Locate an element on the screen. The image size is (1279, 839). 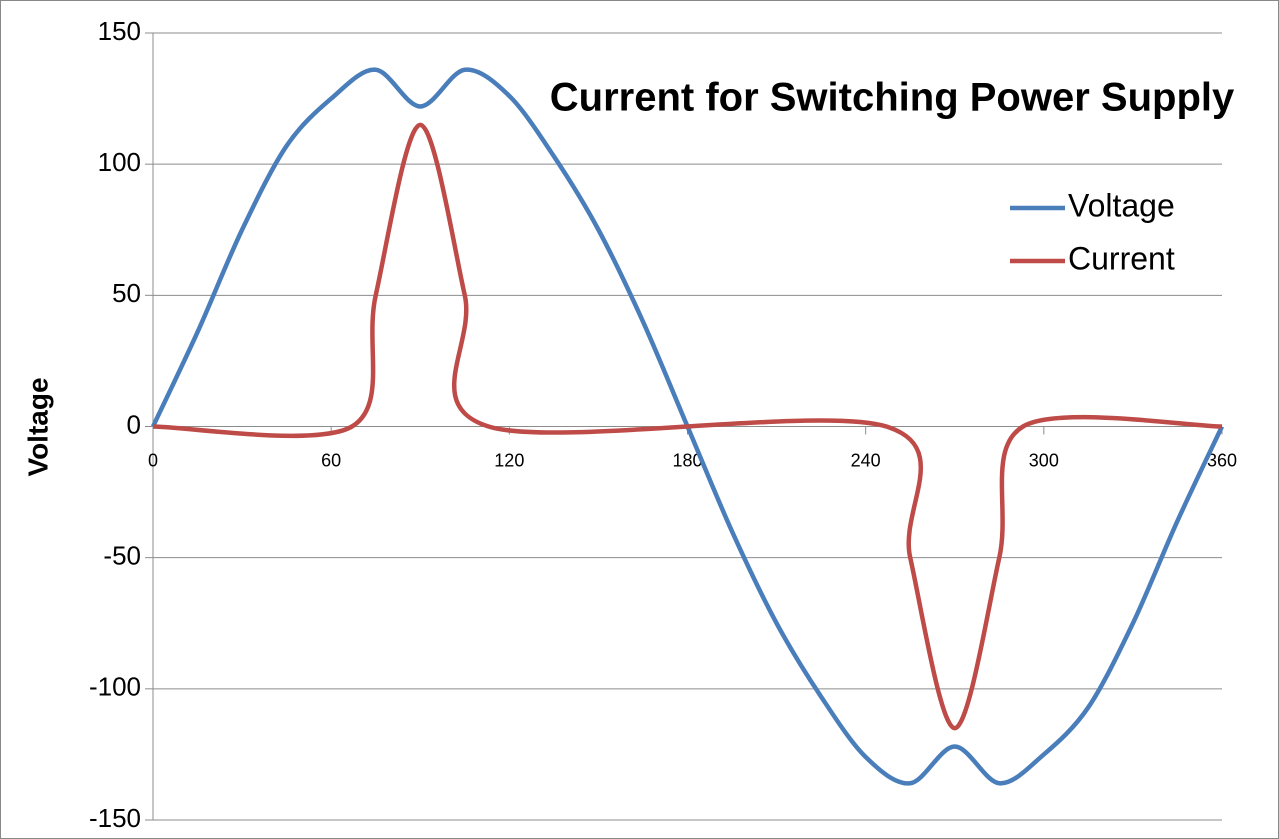
x-tick-label: 120 is located at coordinates (509, 460).